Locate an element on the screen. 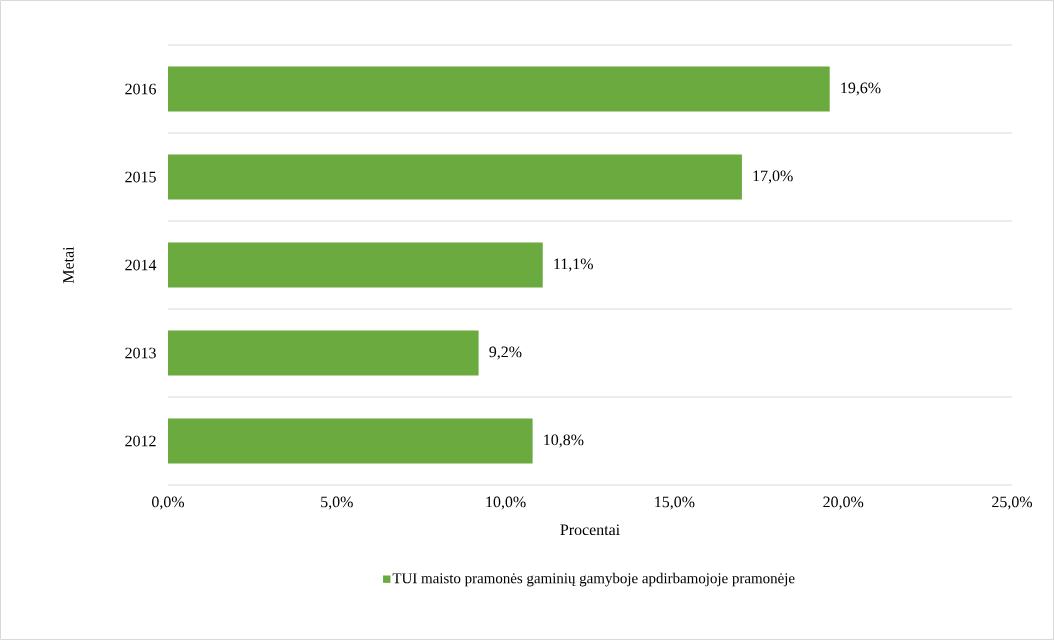 The width and height of the screenshot is (1054, 640). x-tick-label: 25,0% is located at coordinates (1012, 503).